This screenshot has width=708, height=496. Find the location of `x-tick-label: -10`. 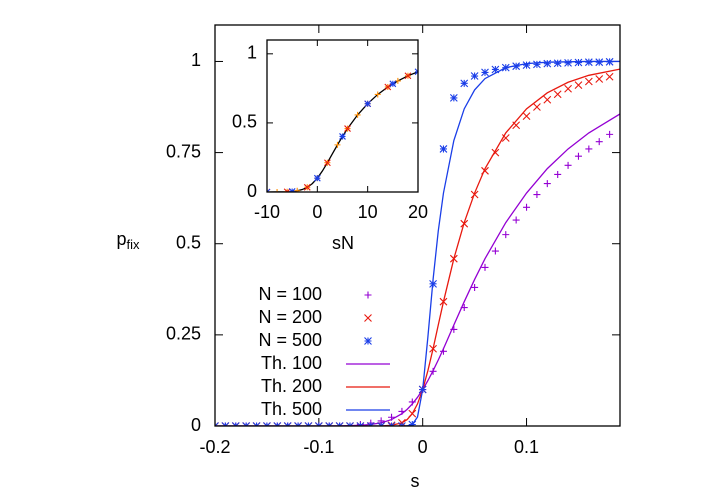

x-tick-label: -10 is located at coordinates (267, 212).